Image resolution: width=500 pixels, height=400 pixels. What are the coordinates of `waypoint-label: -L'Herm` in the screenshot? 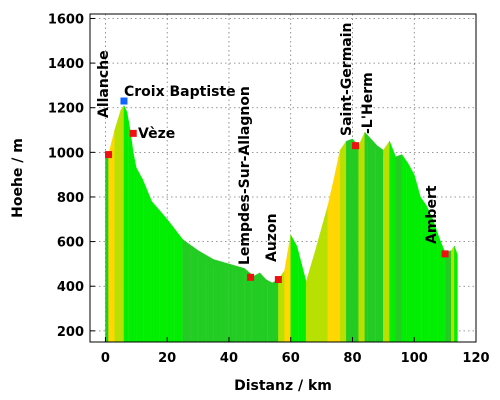 It's located at (368, 103).